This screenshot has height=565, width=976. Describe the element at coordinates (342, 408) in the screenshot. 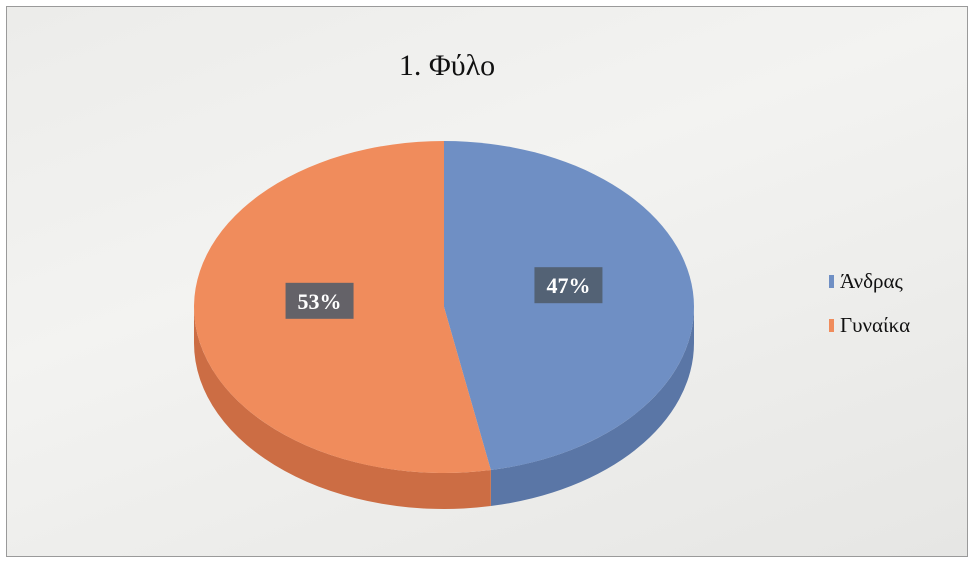

I see `pie-slice-side-gynaika` at that location.